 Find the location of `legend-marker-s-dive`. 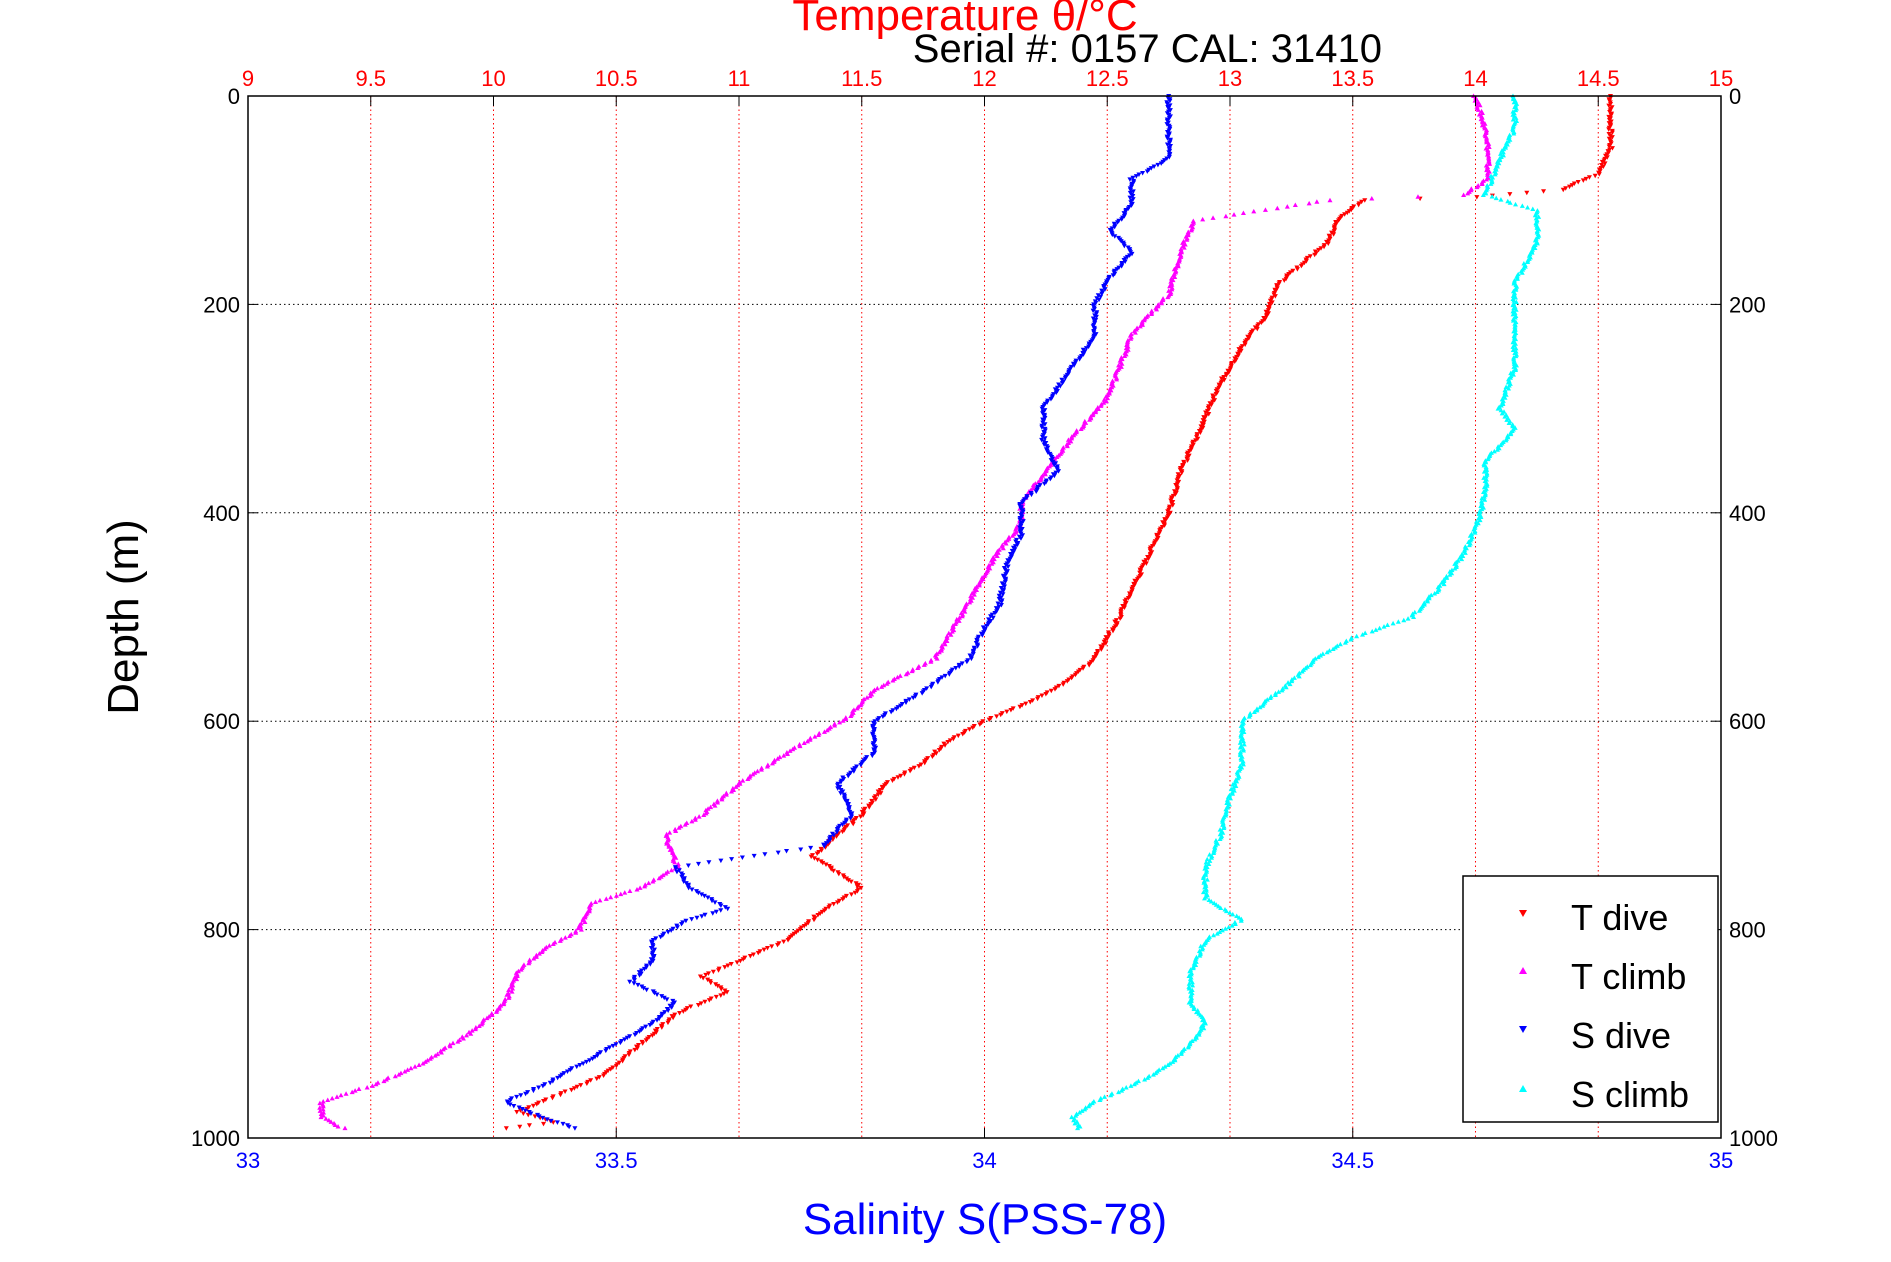

legend-marker-s-dive is located at coordinates (1523, 1029).